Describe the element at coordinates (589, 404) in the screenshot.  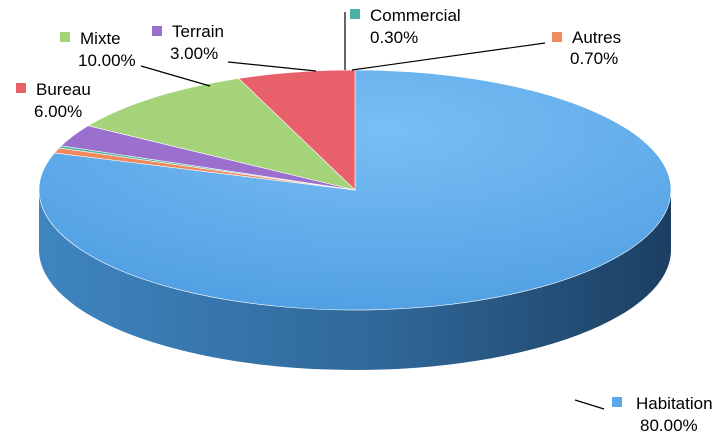
I see `leader-line-habitation` at that location.